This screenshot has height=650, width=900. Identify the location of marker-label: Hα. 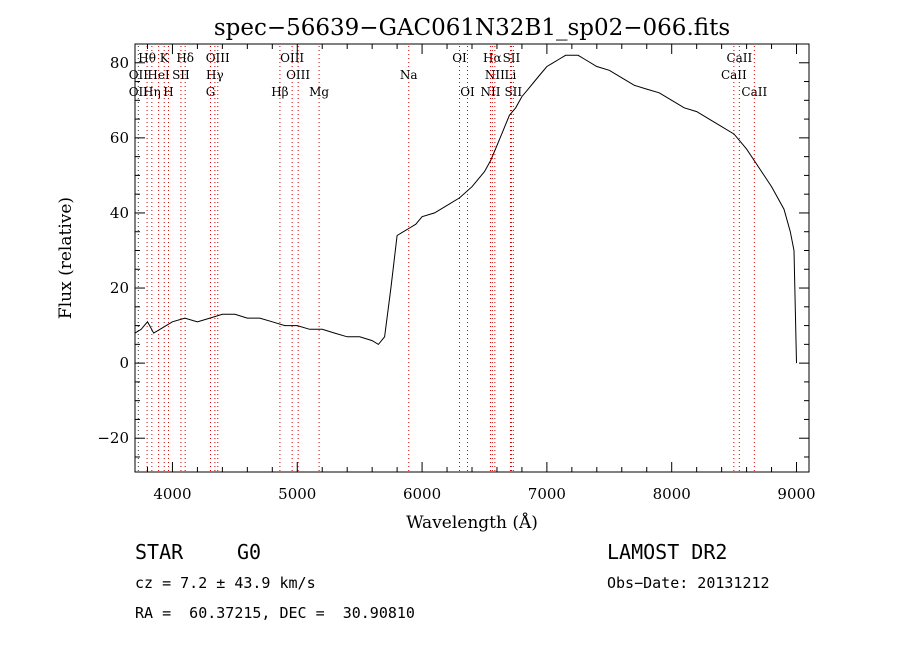
(492, 58).